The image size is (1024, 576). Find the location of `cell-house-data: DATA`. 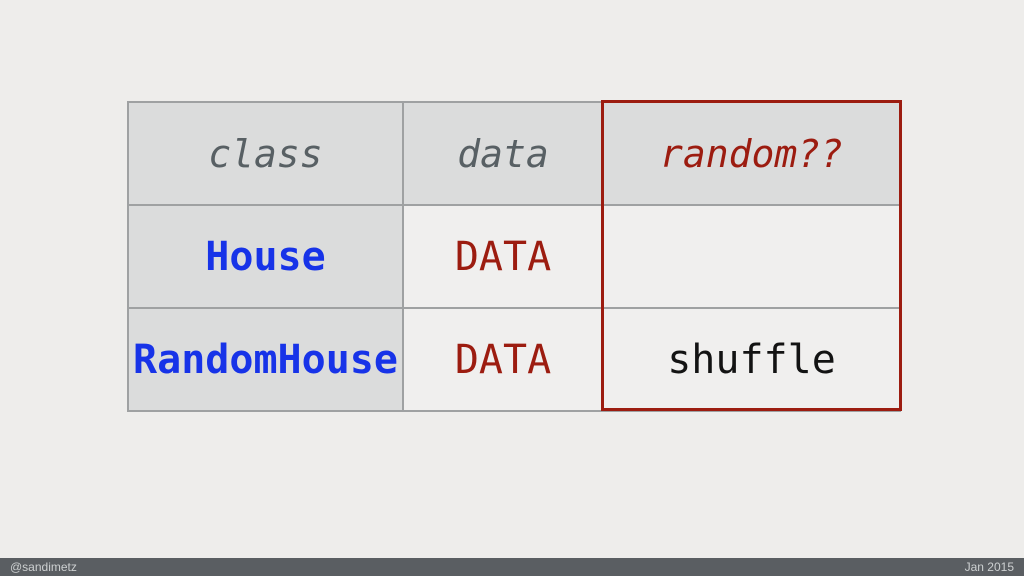

cell-house-data: DATA is located at coordinates (503, 256).